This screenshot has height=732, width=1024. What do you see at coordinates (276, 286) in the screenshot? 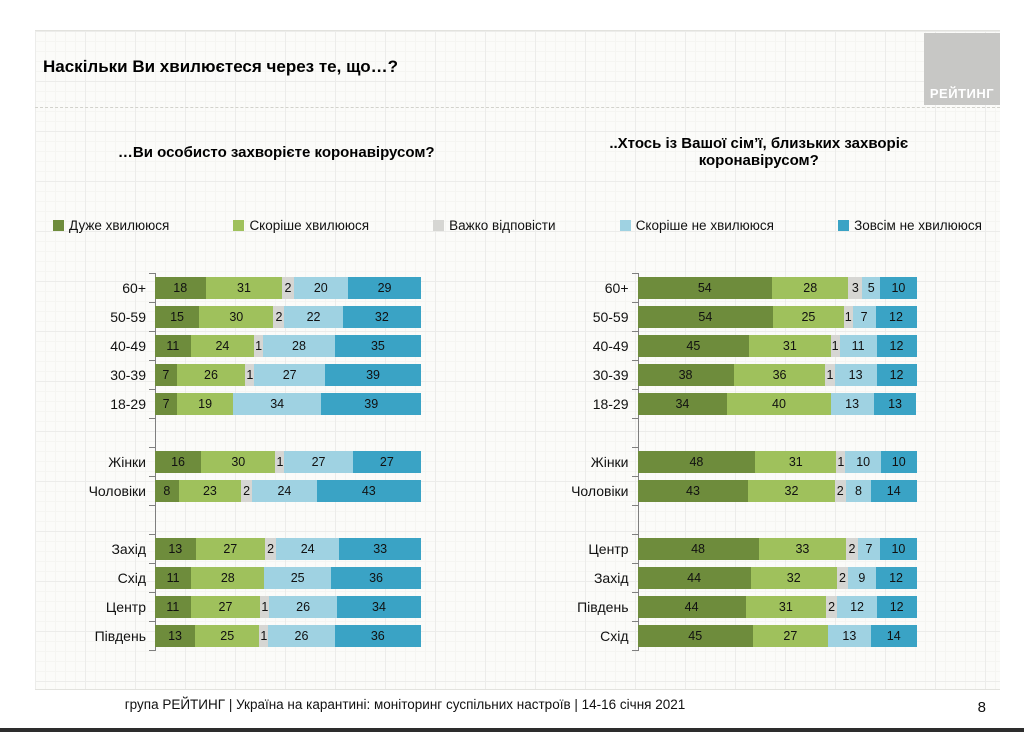
I see `bar-row: 60+ 18 31 2 20 29` at bounding box center [276, 286].